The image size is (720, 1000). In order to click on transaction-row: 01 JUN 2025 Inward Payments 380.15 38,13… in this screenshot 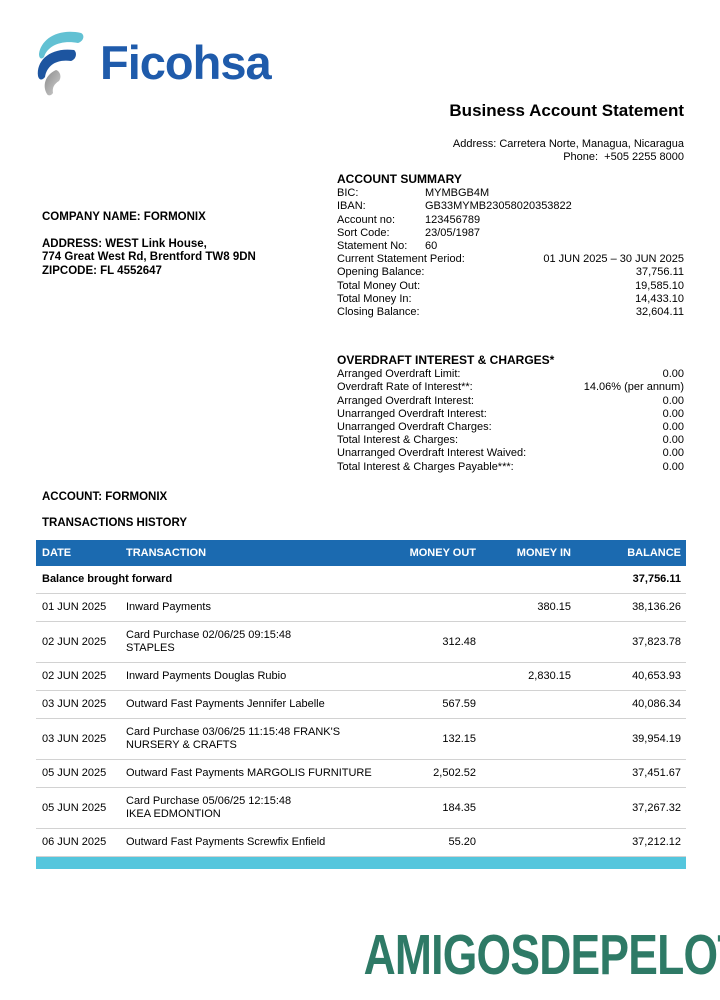, I will do `click(361, 608)`.